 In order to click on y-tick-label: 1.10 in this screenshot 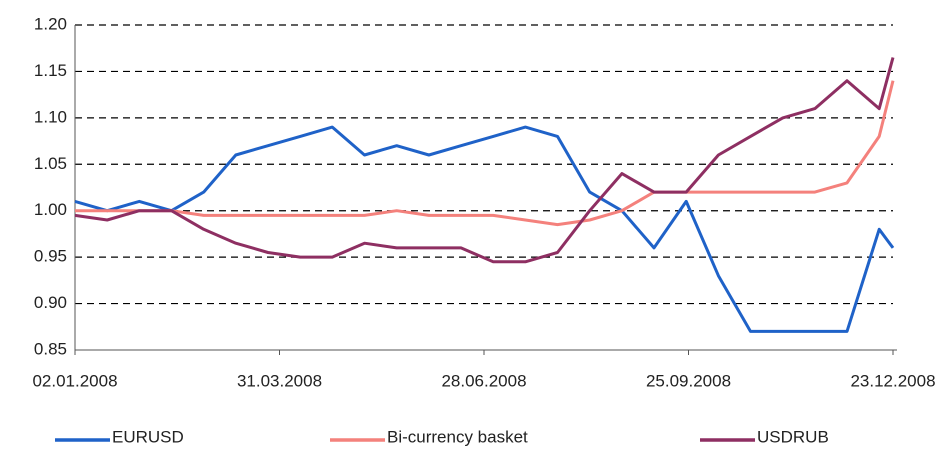, I will do `click(50, 116)`.